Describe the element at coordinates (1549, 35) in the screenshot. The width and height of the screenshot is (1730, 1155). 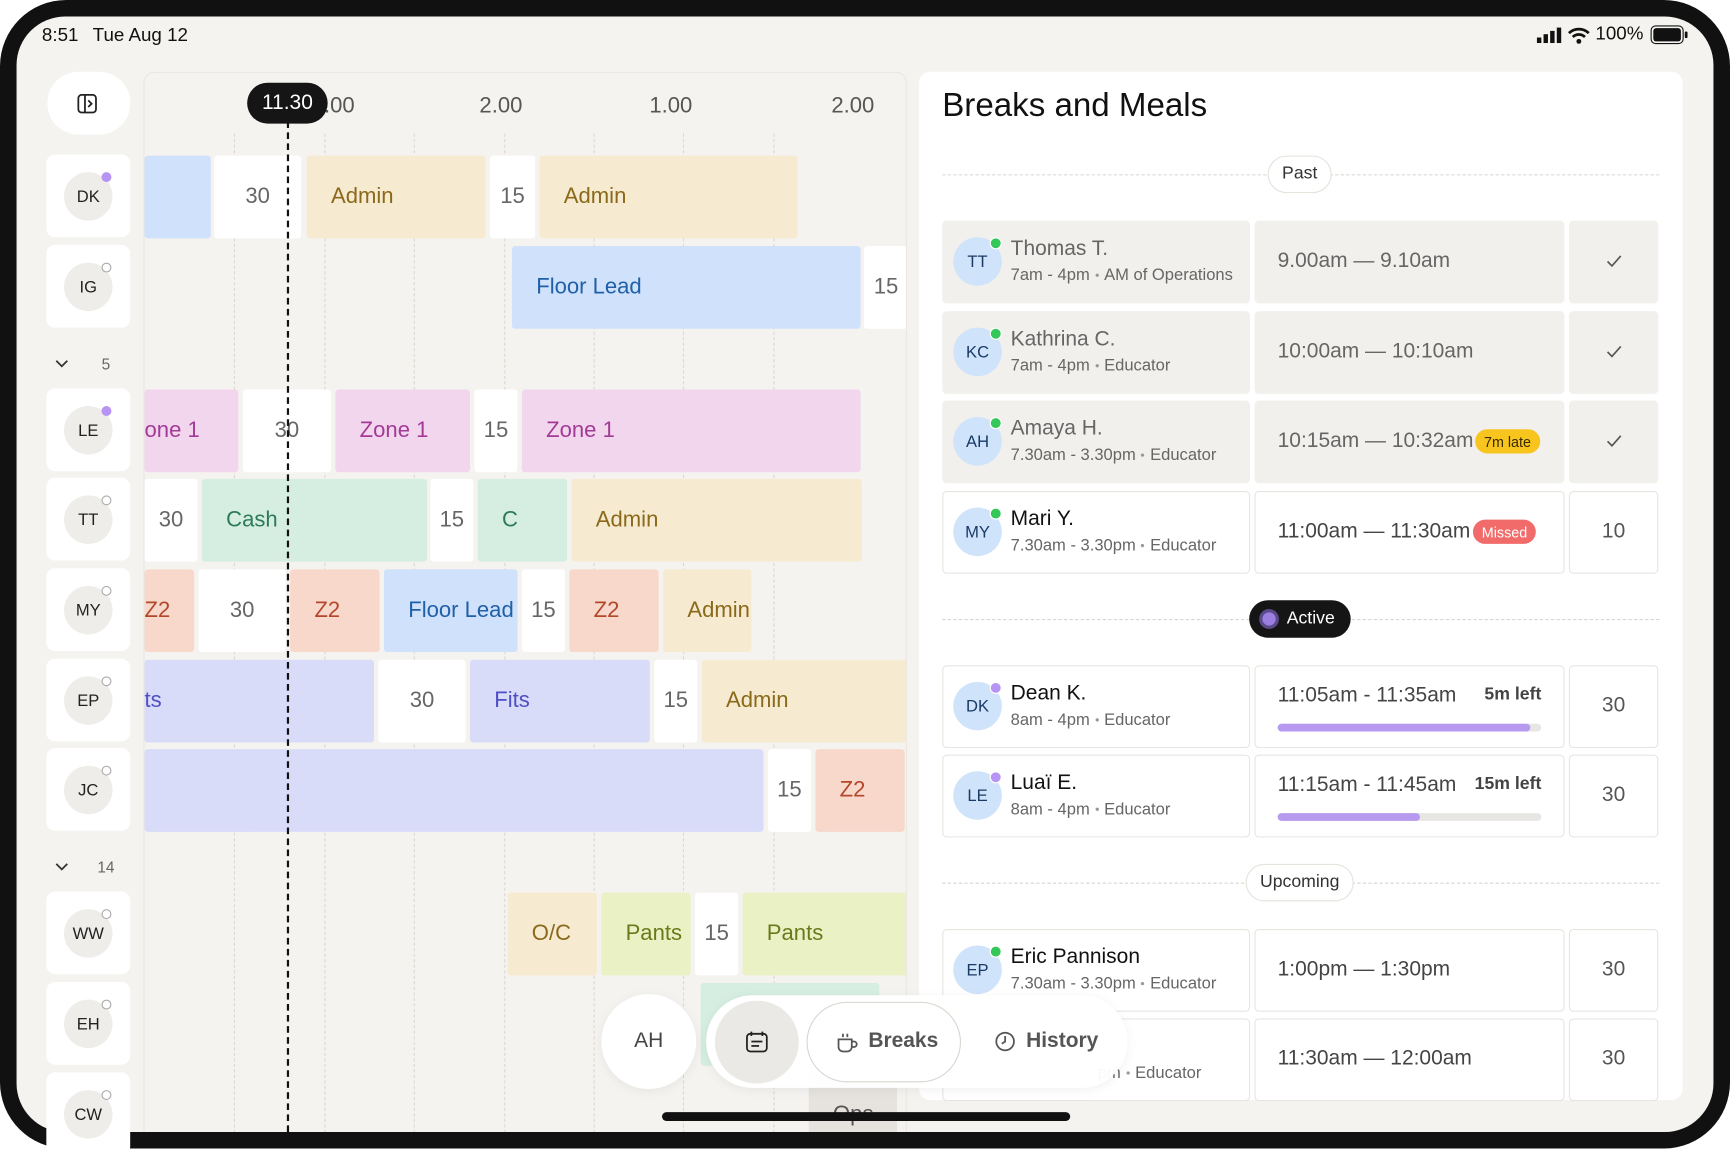
I see `signal-icon` at that location.